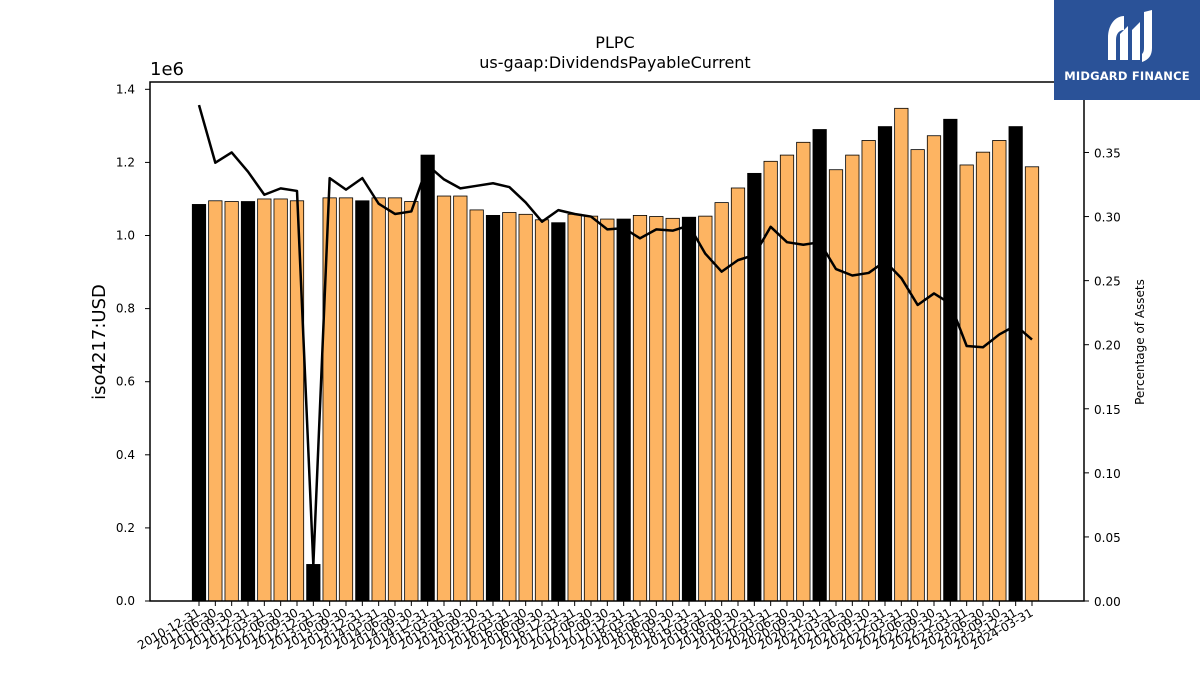  Describe the element at coordinates (99, 342) in the screenshot. I see `y-axis-label: iso4217:USD` at that location.